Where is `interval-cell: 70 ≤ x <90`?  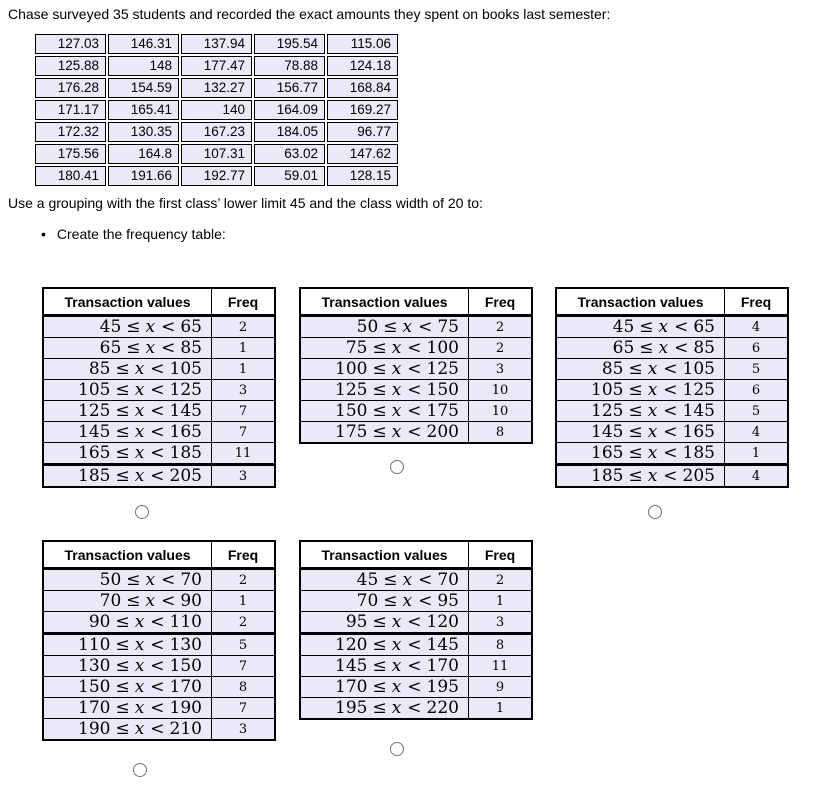
interval-cell: 70 ≤ x <90 is located at coordinates (127, 601).